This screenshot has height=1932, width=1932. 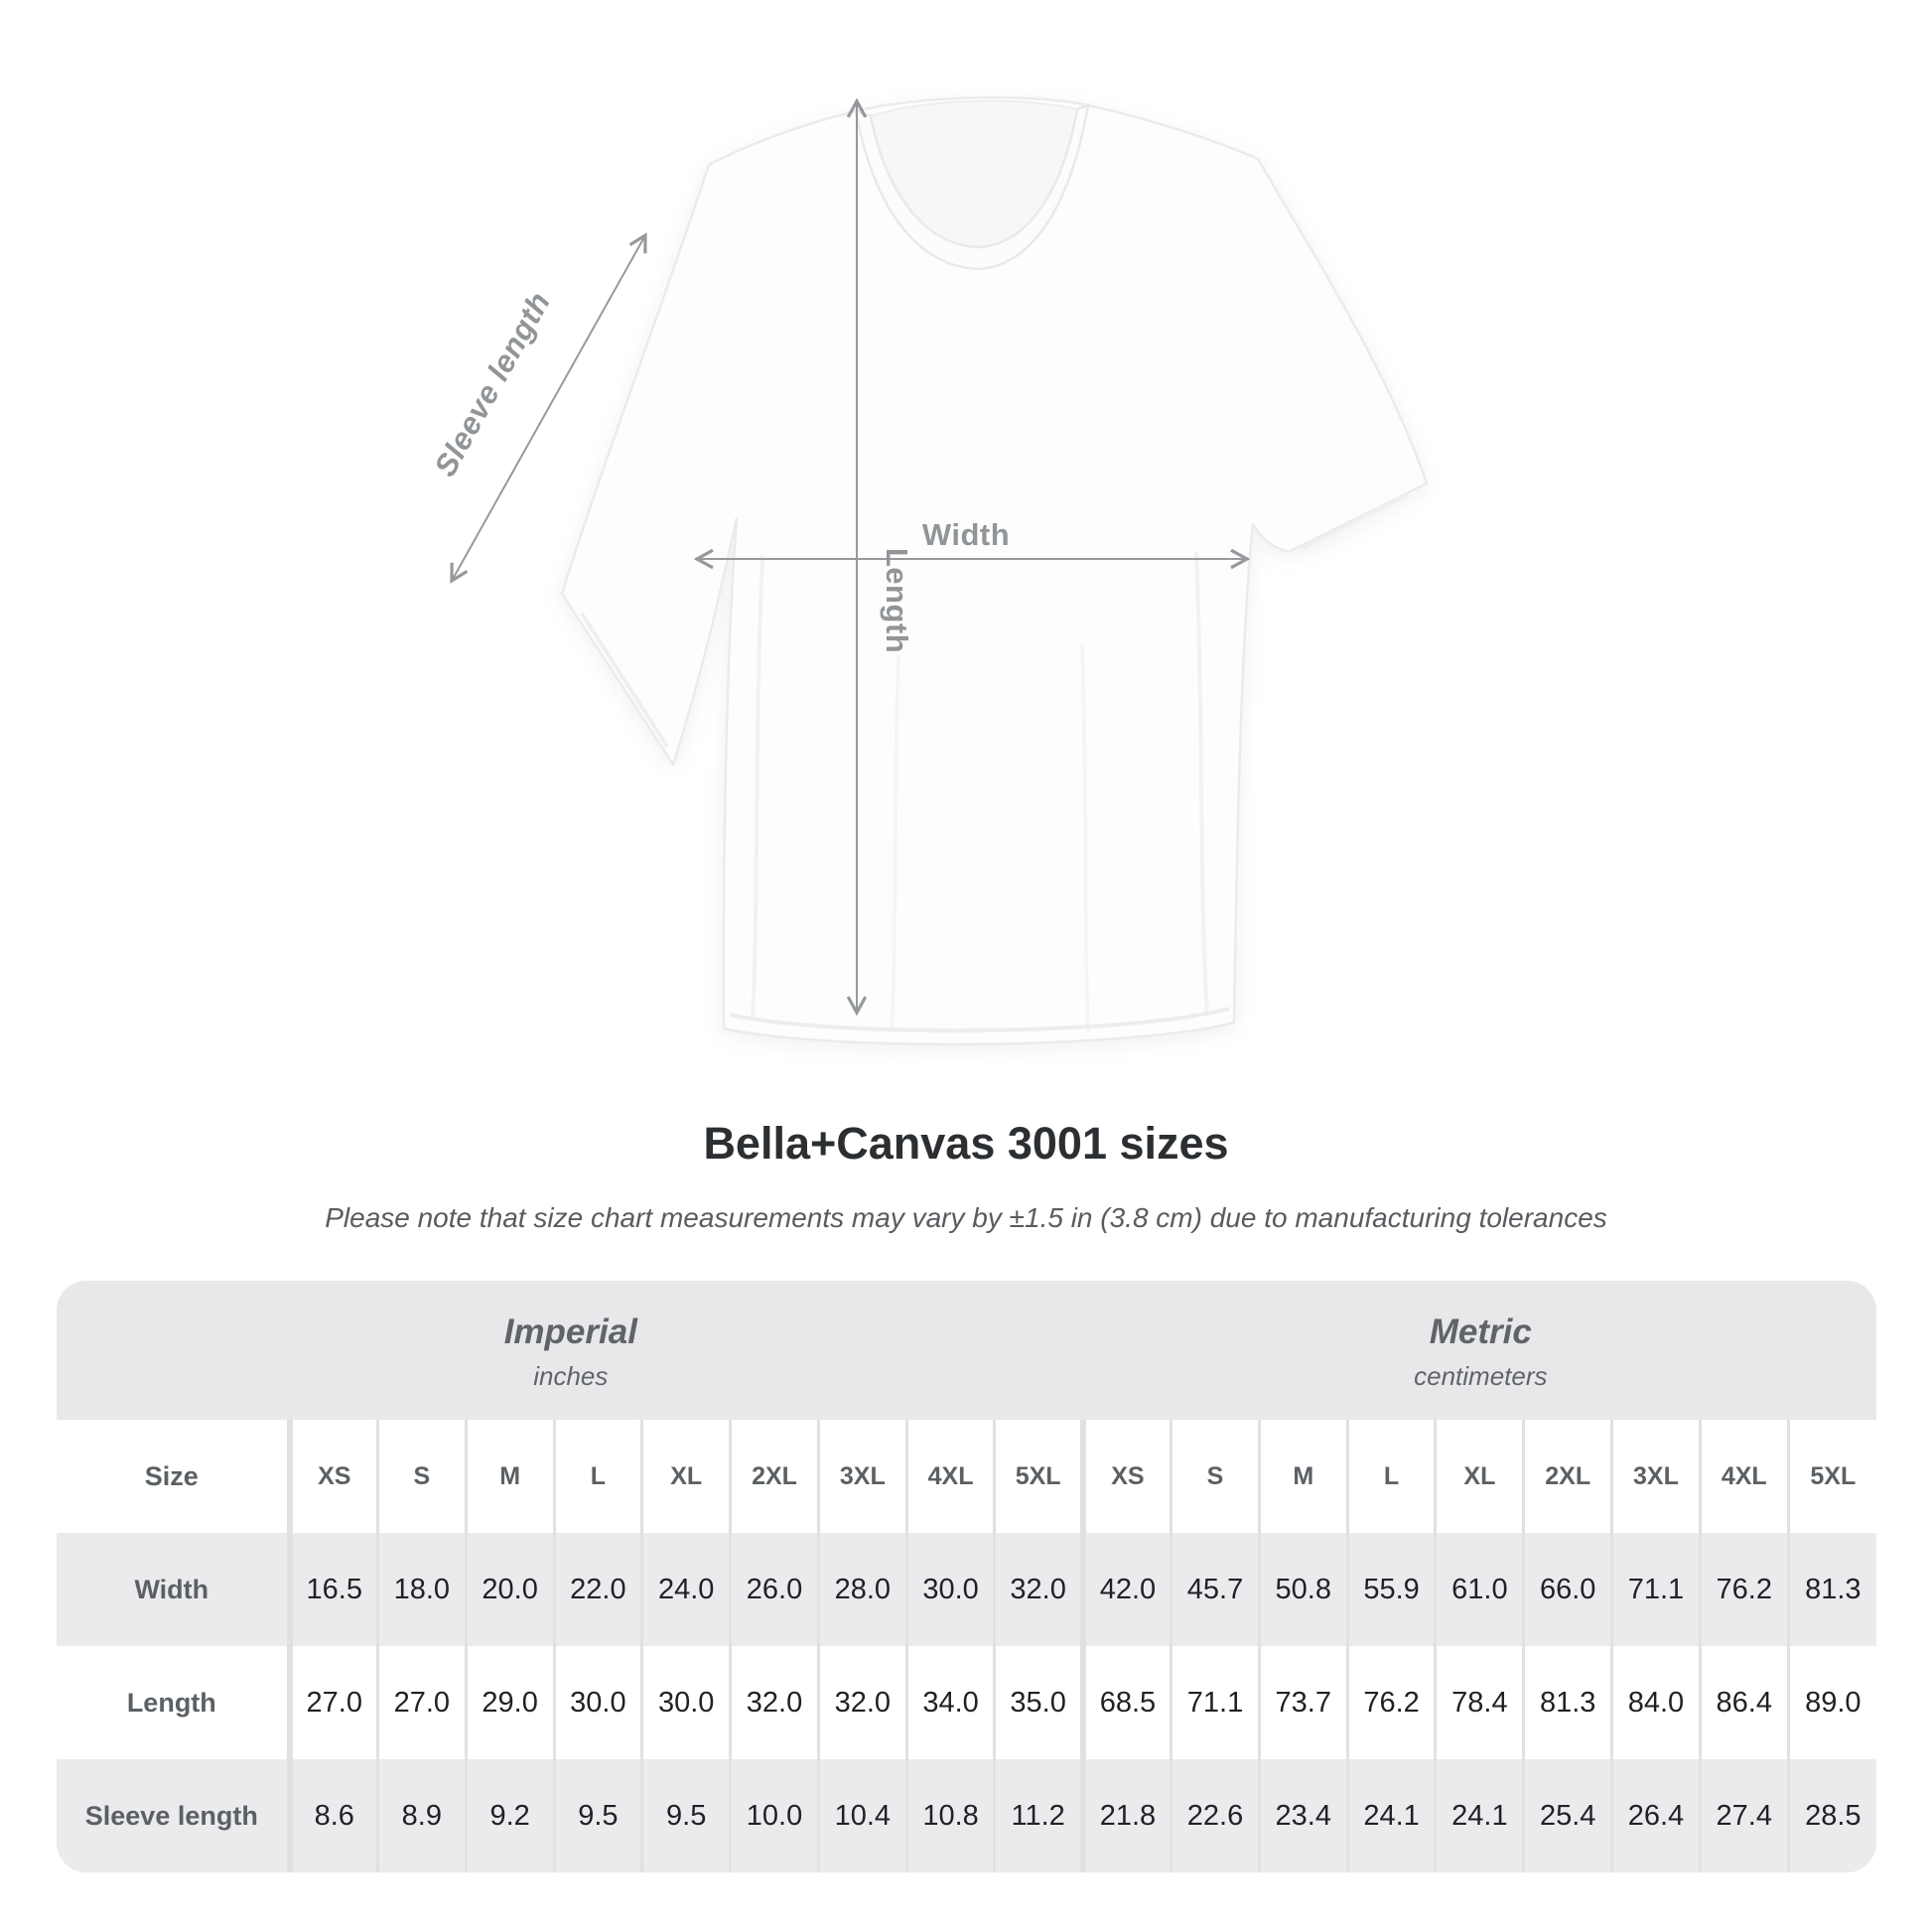 I want to click on sleeve-length-value: 28.5, so click(x=1831, y=1815).